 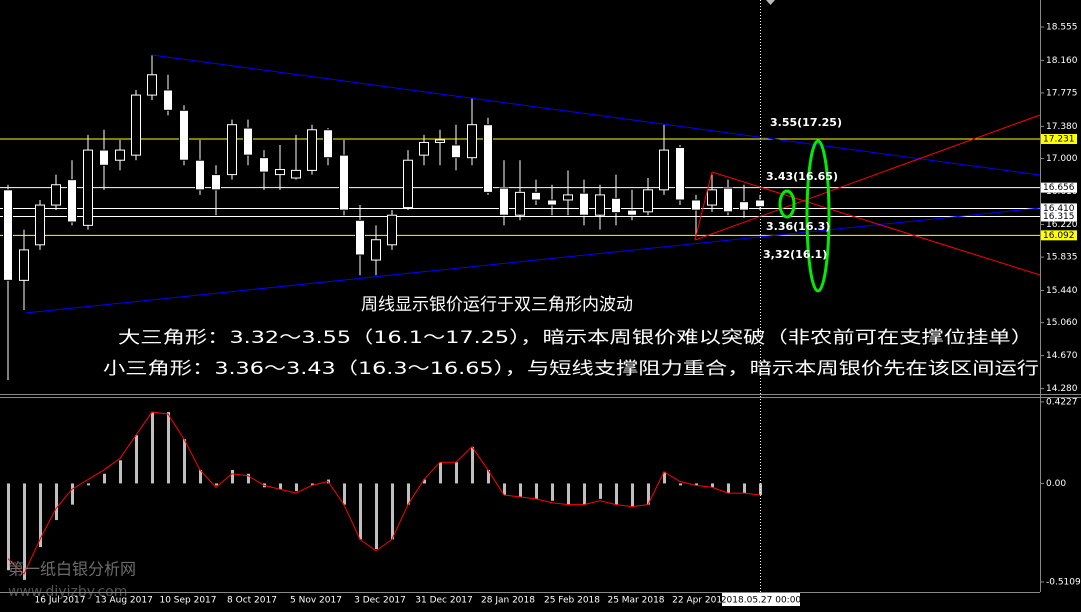 What do you see at coordinates (1062, 127) in the screenshot?
I see `y-tick-label: 17.380` at bounding box center [1062, 127].